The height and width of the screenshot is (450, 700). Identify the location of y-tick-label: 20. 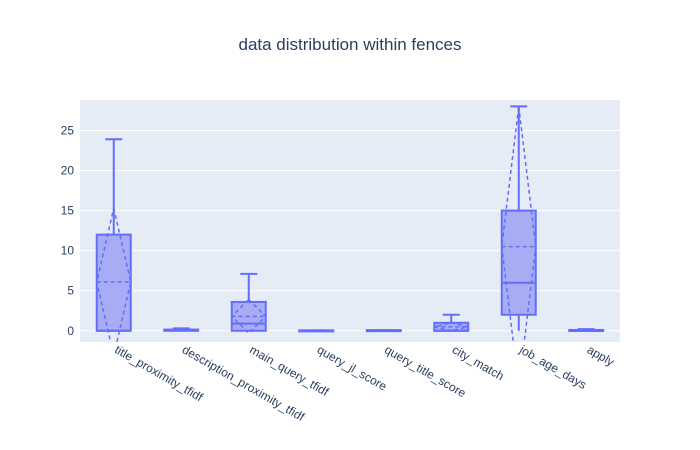
(68, 171).